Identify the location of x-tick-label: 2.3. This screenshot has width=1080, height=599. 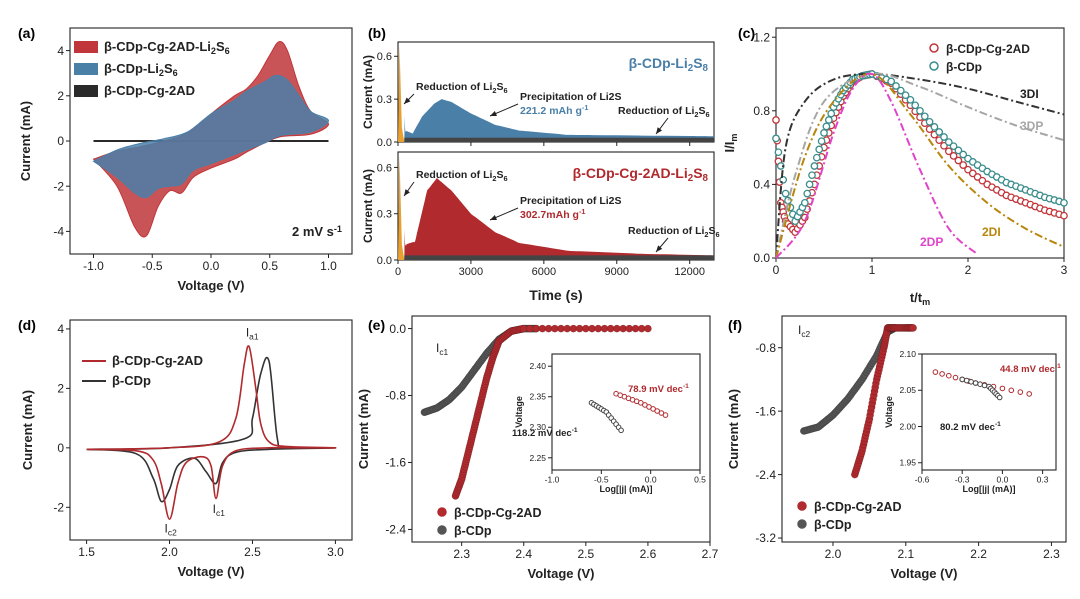
(1051, 554).